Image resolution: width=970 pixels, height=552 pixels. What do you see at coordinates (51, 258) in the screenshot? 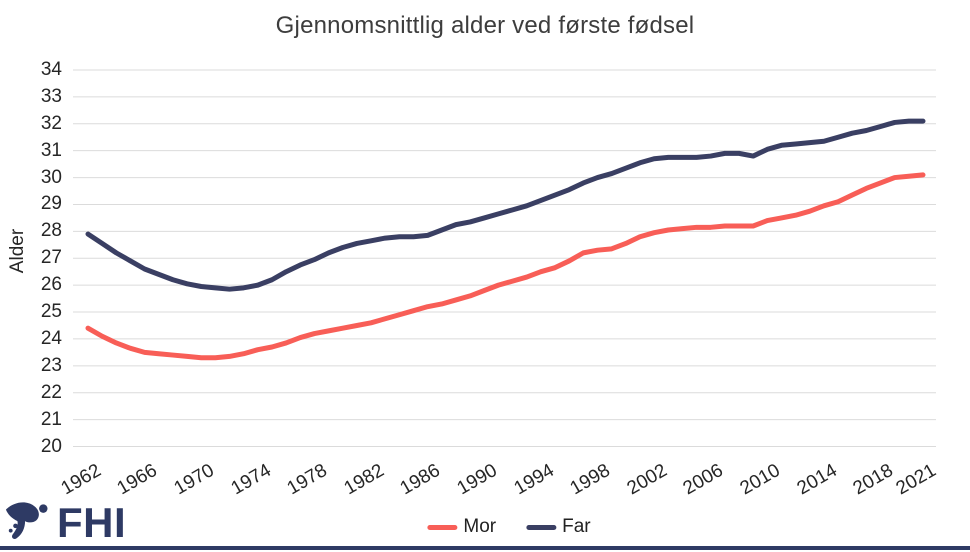
I see `y-tick-label: 27` at bounding box center [51, 258].